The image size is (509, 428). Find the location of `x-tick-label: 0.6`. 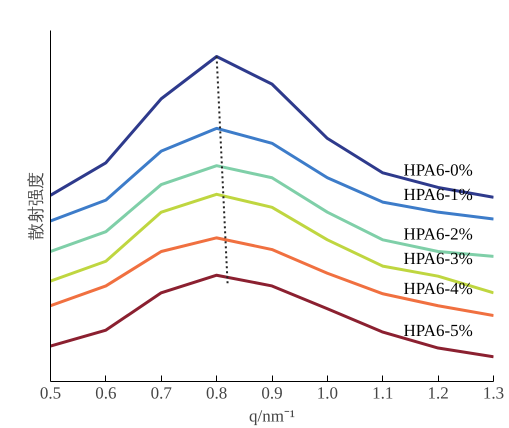

x-tick-label: 0.6 is located at coordinates (105, 393).